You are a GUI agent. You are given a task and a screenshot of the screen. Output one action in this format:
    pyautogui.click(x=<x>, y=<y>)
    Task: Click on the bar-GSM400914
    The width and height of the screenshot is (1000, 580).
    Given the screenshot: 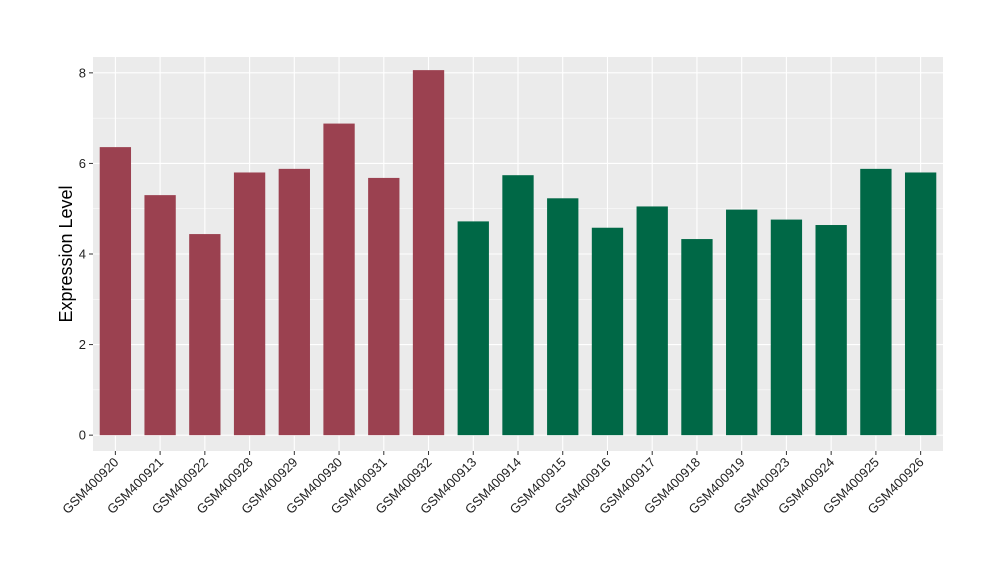 What is the action you would take?
    pyautogui.click(x=518, y=305)
    